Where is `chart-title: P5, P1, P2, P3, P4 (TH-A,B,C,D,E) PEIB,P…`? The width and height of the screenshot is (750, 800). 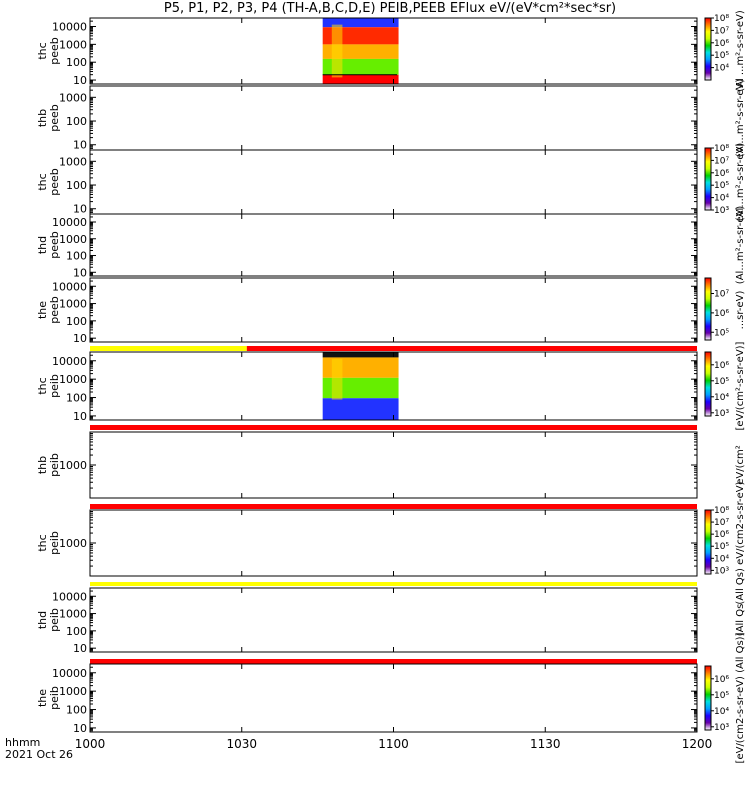 chart-title: P5, P1, P2, P3, P4 (TH-A,B,C,D,E) PEIB,P… is located at coordinates (390, 8).